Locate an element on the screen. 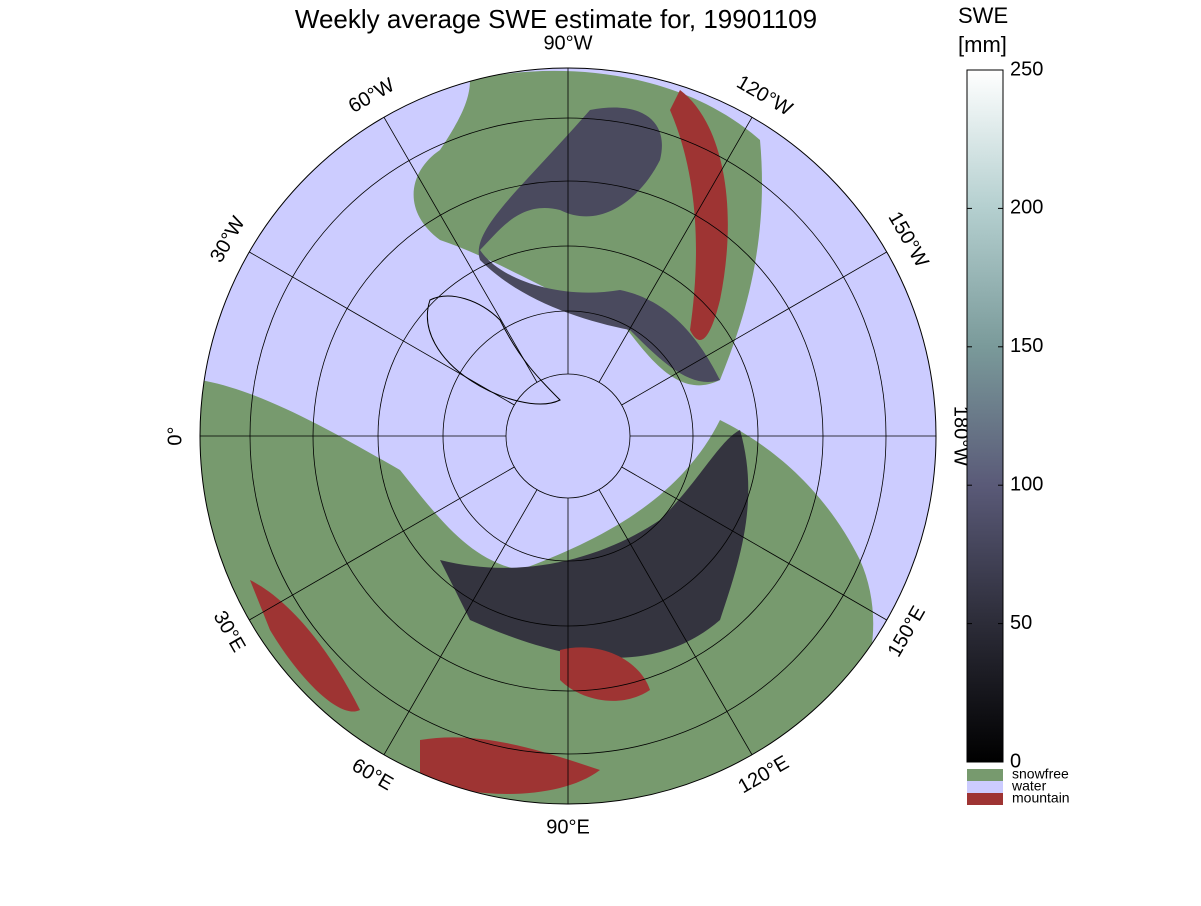  longitude-label: 30°E is located at coordinates (229, 631).